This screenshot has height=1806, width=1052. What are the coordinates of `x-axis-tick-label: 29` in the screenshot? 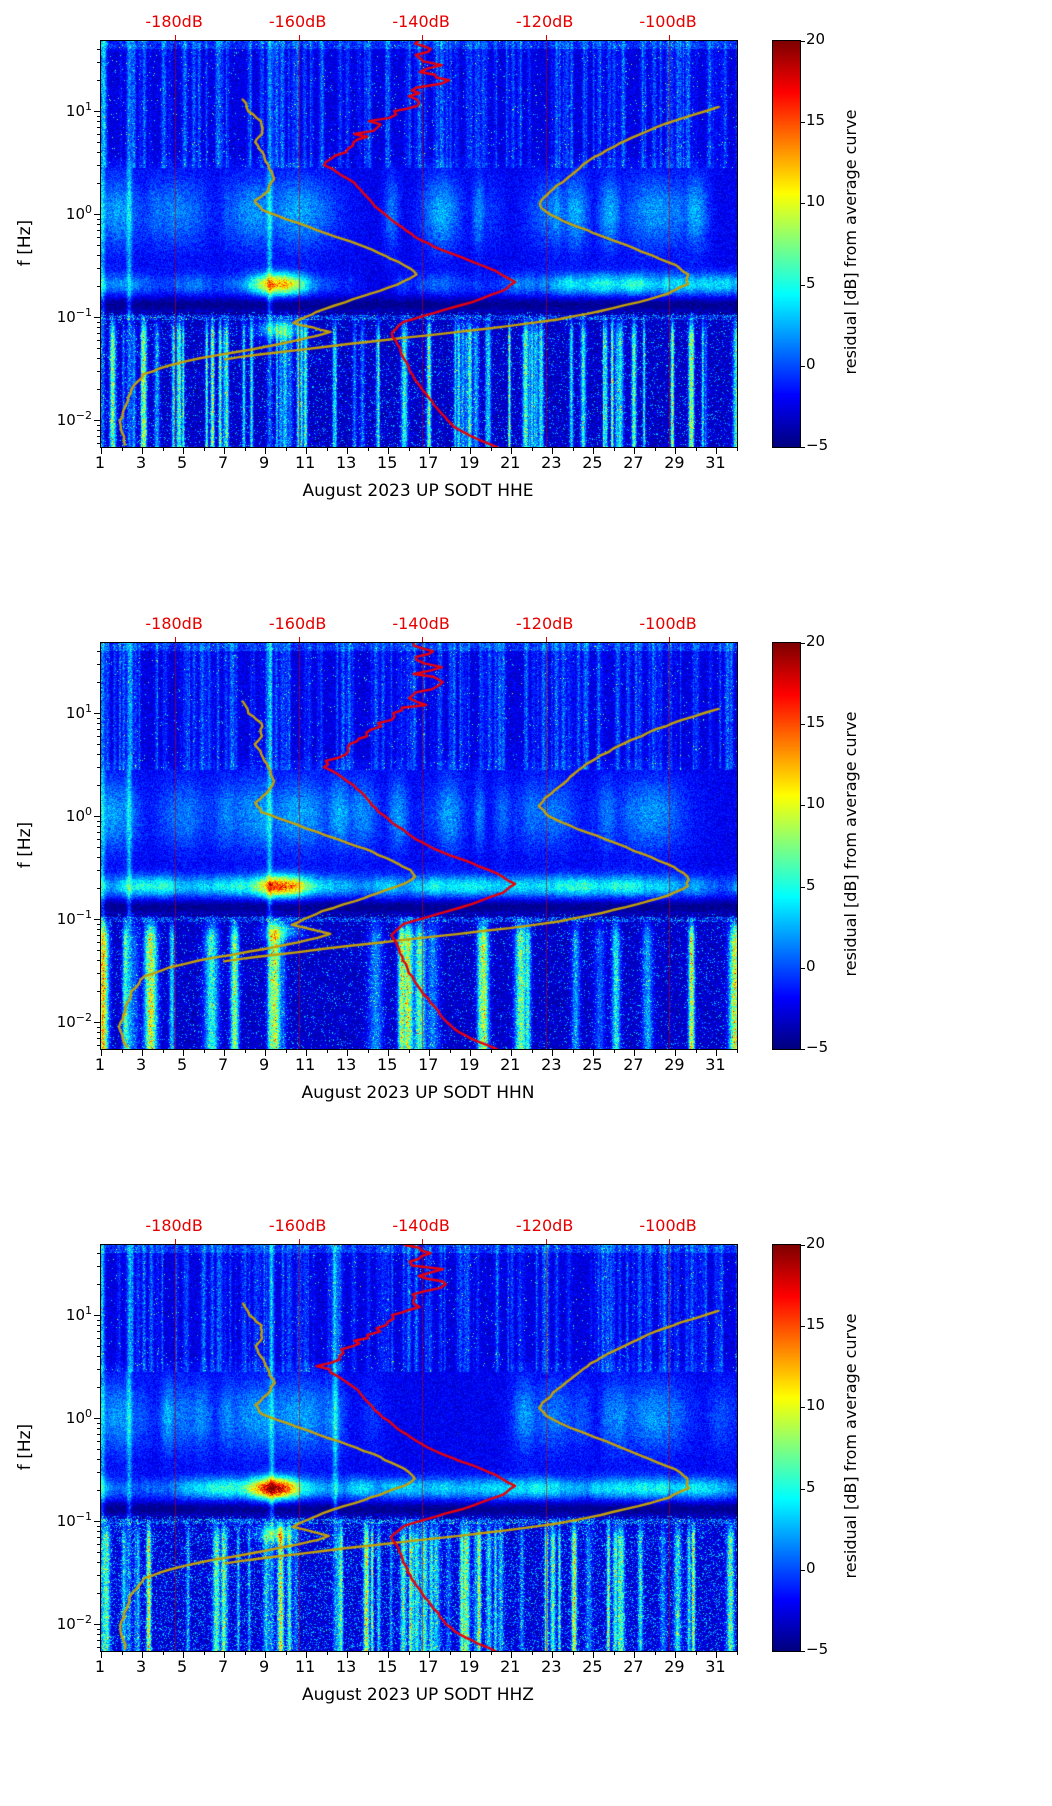 It's located at (674, 462).